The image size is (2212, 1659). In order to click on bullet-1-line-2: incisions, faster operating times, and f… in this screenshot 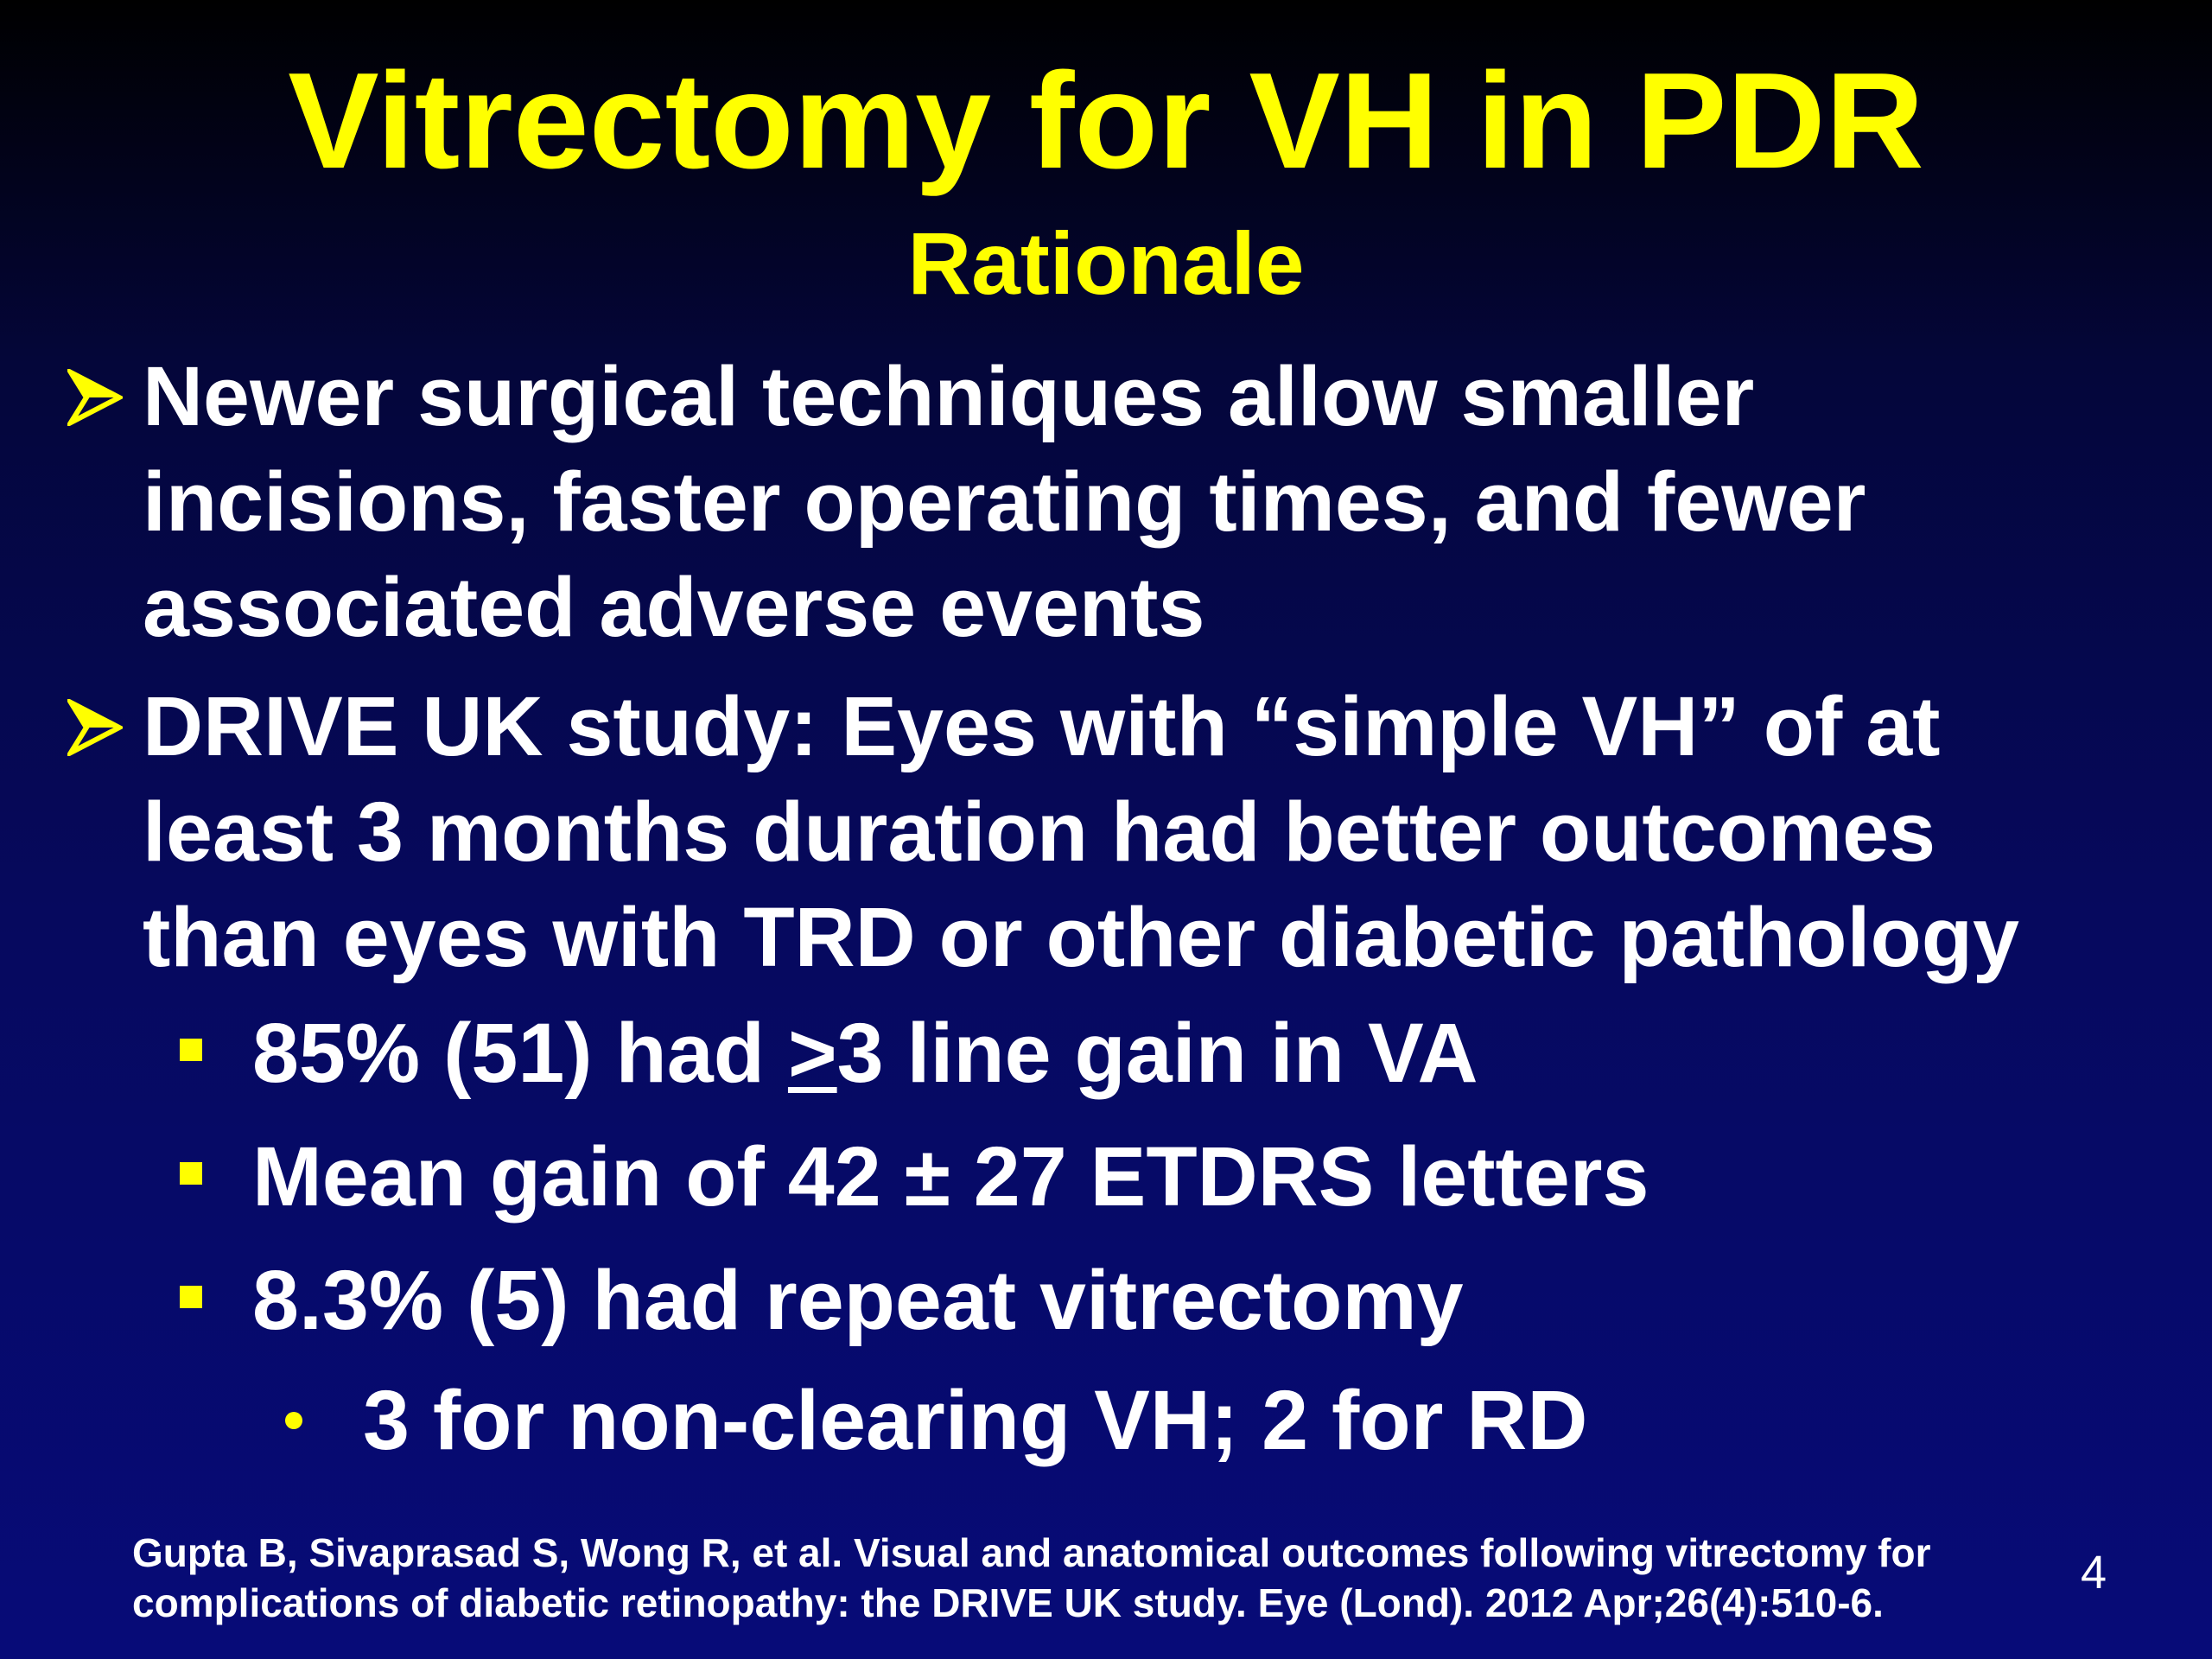, I will do `click(1004, 502)`.